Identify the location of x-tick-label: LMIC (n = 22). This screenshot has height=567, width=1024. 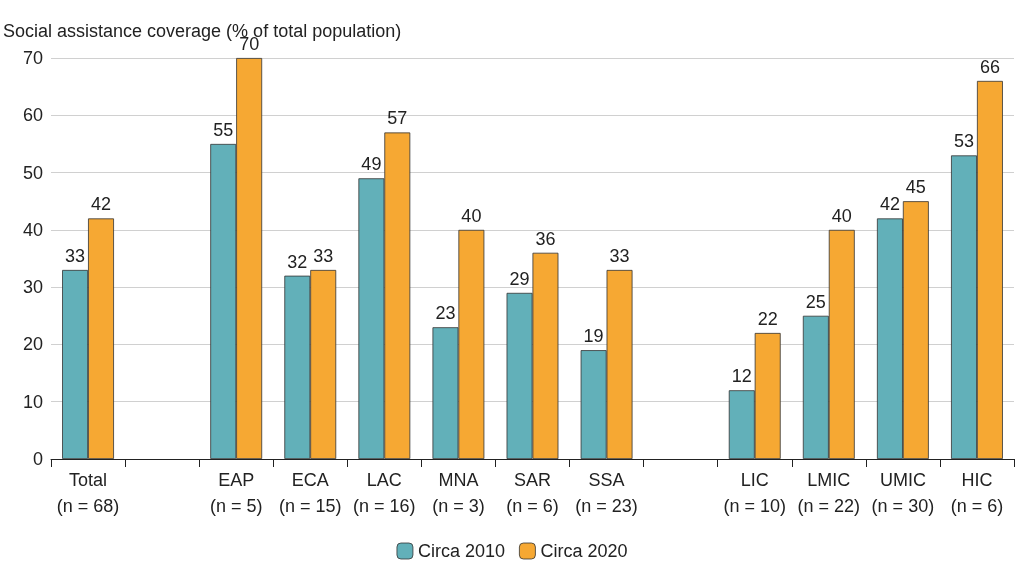
(829, 493).